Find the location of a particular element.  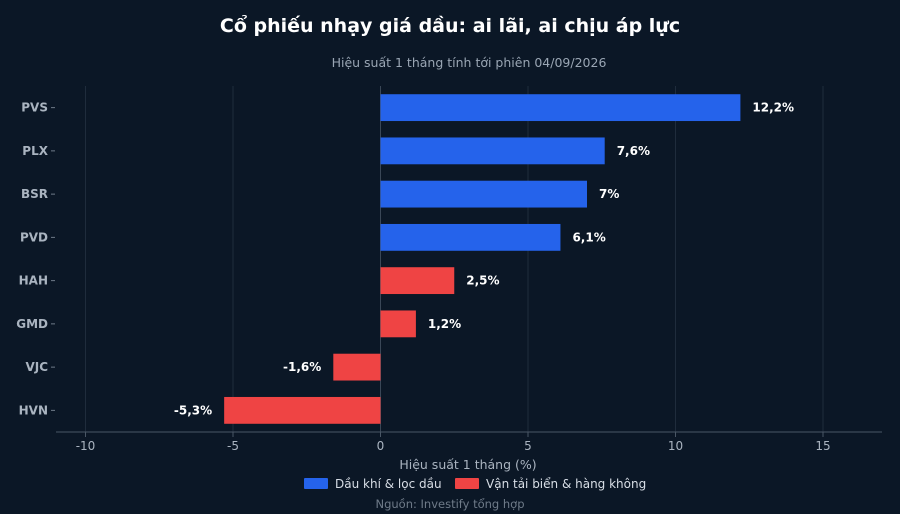

category-label: GMD is located at coordinates (32, 324).